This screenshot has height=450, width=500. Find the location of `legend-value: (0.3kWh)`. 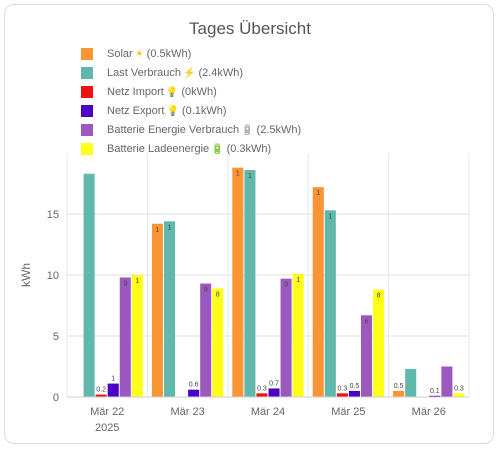

legend-value: (0.3kWh) is located at coordinates (249, 149).